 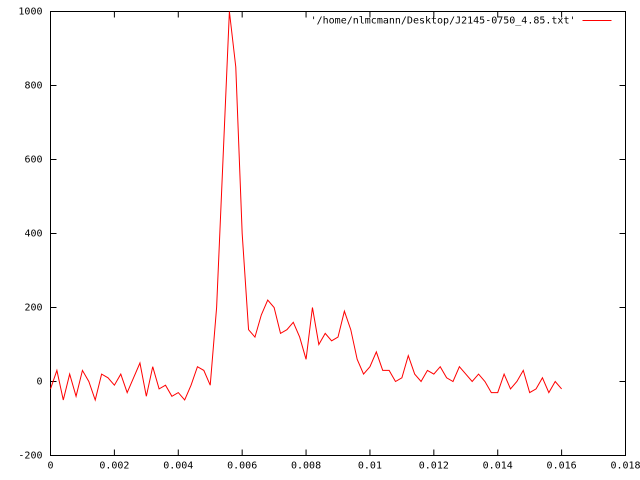 What do you see at coordinates (33, 234) in the screenshot?
I see `y-tick-label: 400` at bounding box center [33, 234].